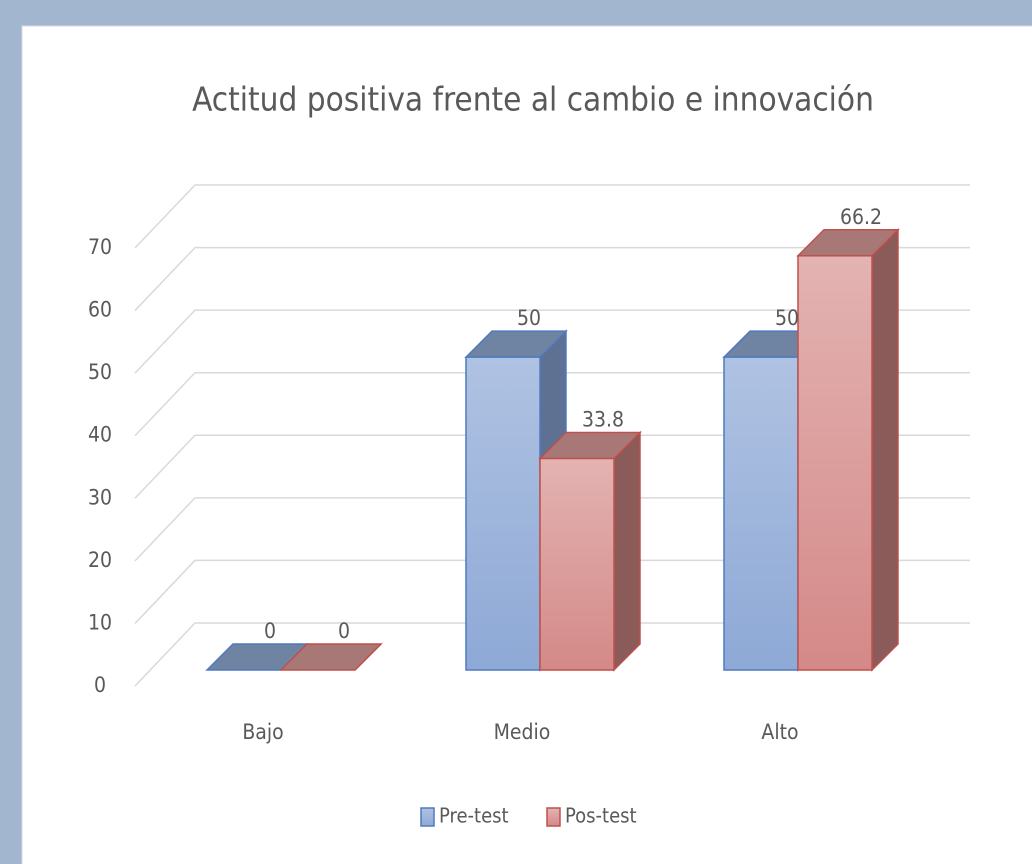  I want to click on y-tick-label: 30, so click(100, 497).